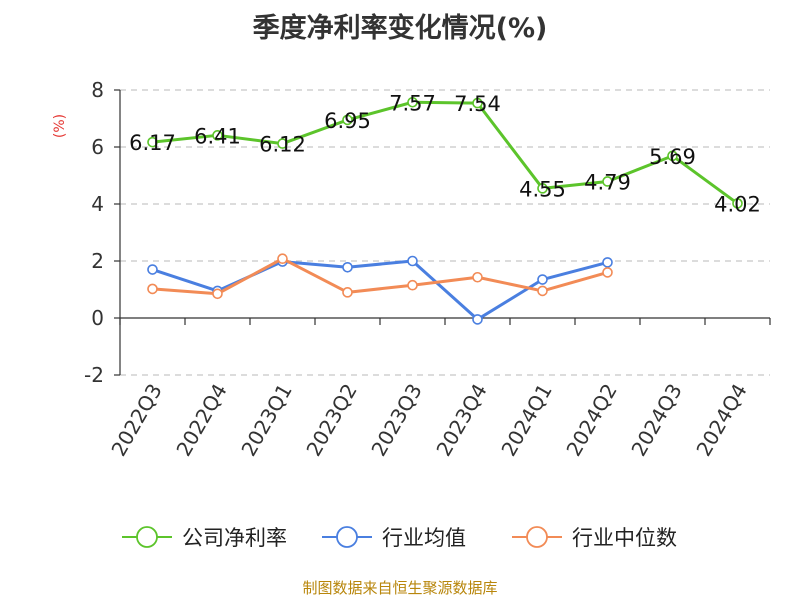  I want to click on data-label: 6.95, so click(347, 121).